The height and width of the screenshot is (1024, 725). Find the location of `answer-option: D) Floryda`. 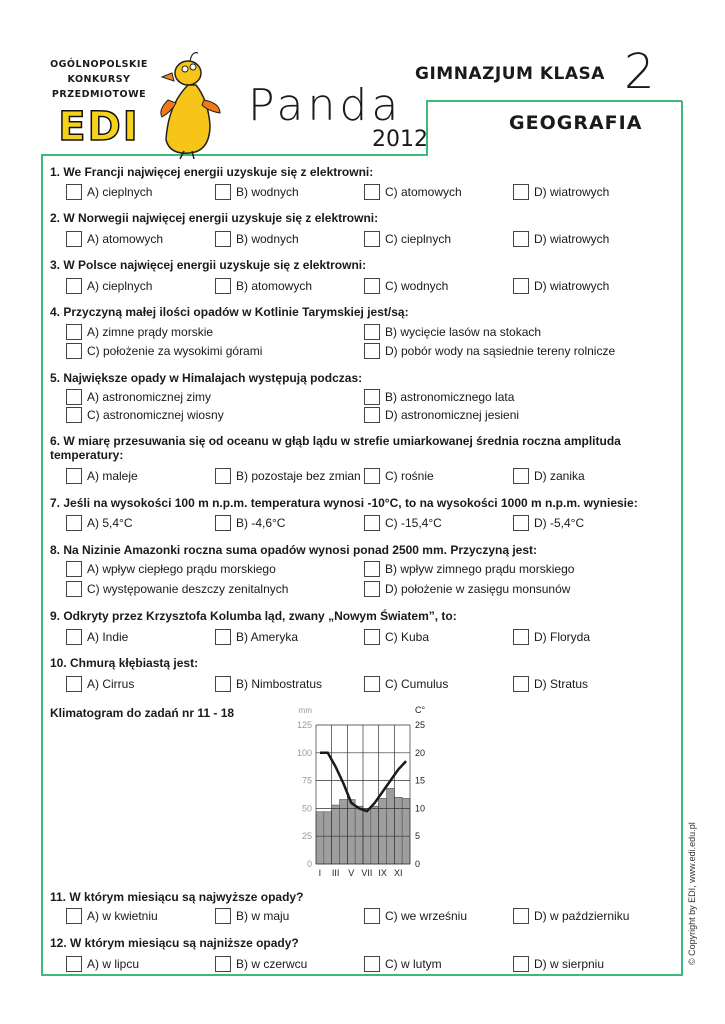

answer-option: D) Floryda is located at coordinates (551, 636).